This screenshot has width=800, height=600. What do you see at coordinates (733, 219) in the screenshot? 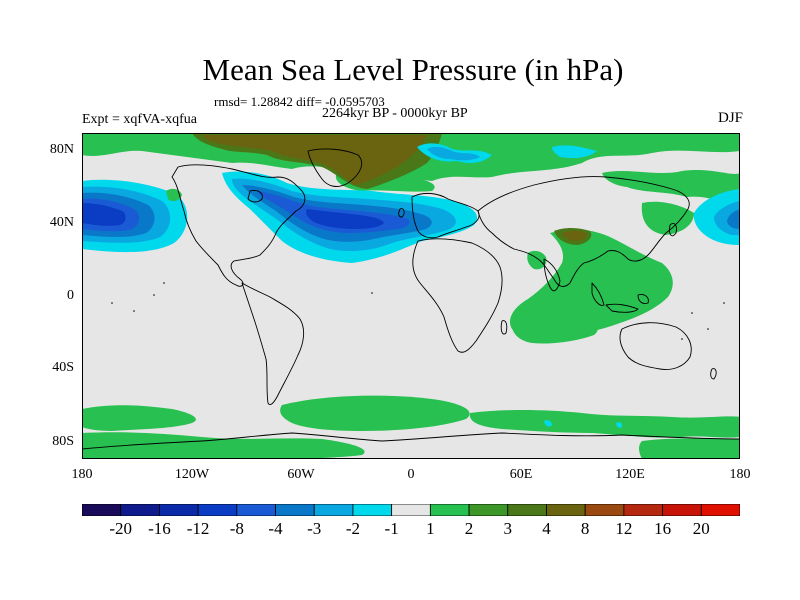
I see `pacific-low-east-l3` at bounding box center [733, 219].